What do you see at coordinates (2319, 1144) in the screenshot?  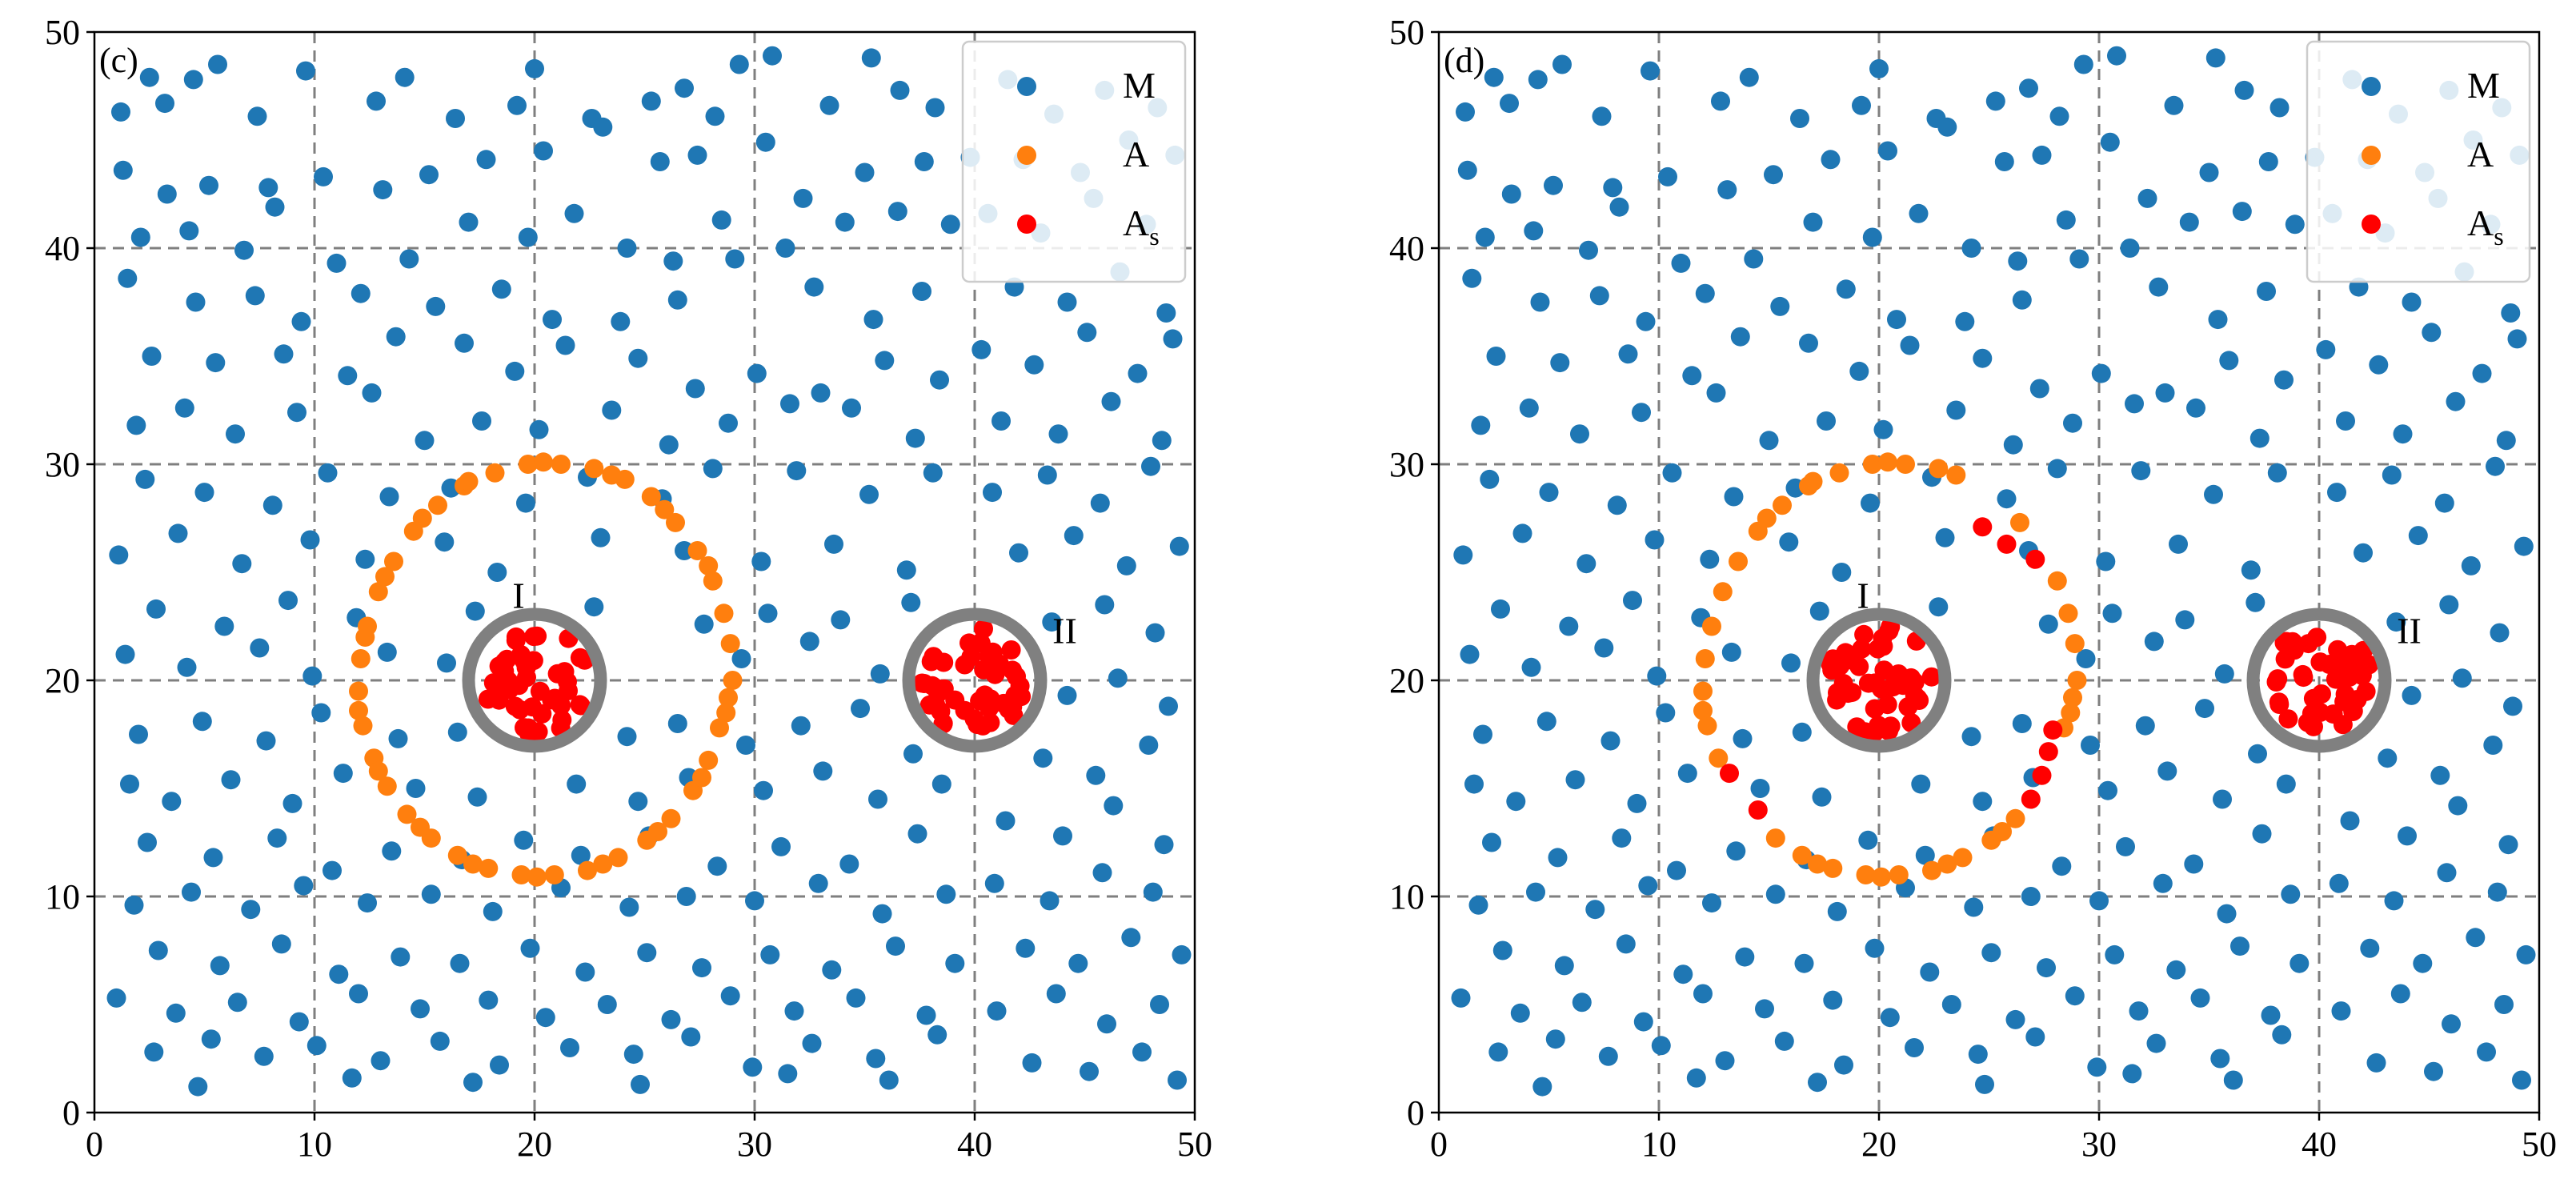 I see `x-tick-label: 40` at bounding box center [2319, 1144].